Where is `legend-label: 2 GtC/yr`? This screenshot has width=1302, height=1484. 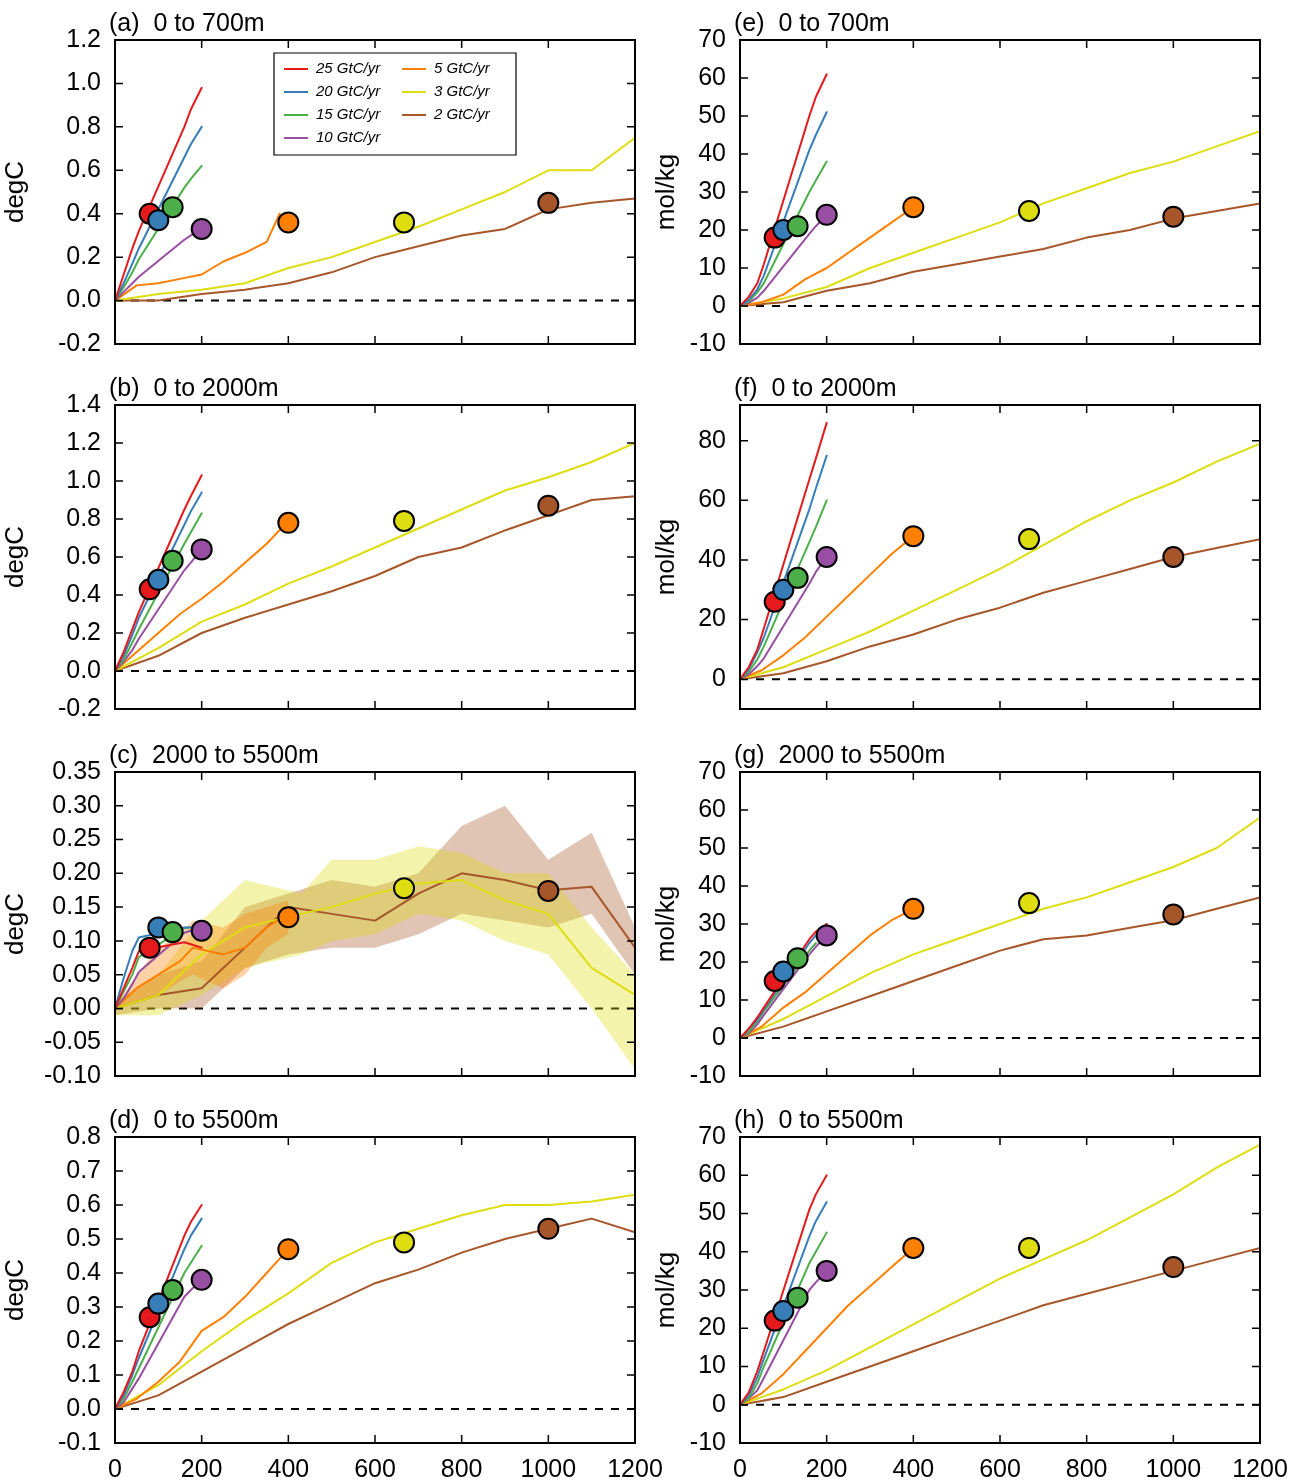 legend-label: 2 GtC/yr is located at coordinates (462, 114).